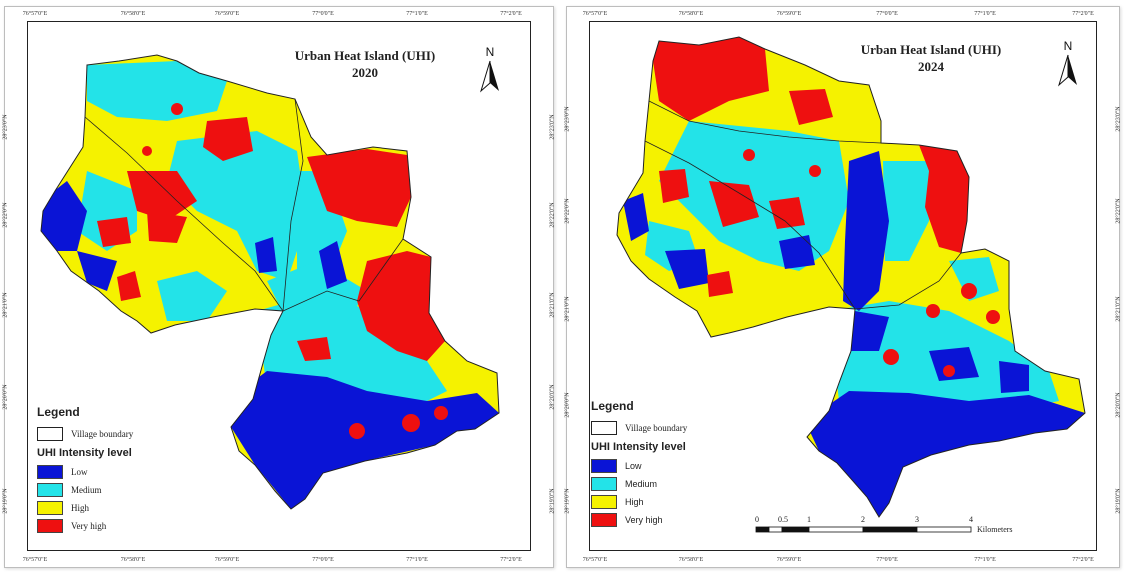 This screenshot has width=1126, height=573. What do you see at coordinates (971, 519) in the screenshot?
I see `scale-label: 4` at bounding box center [971, 519].